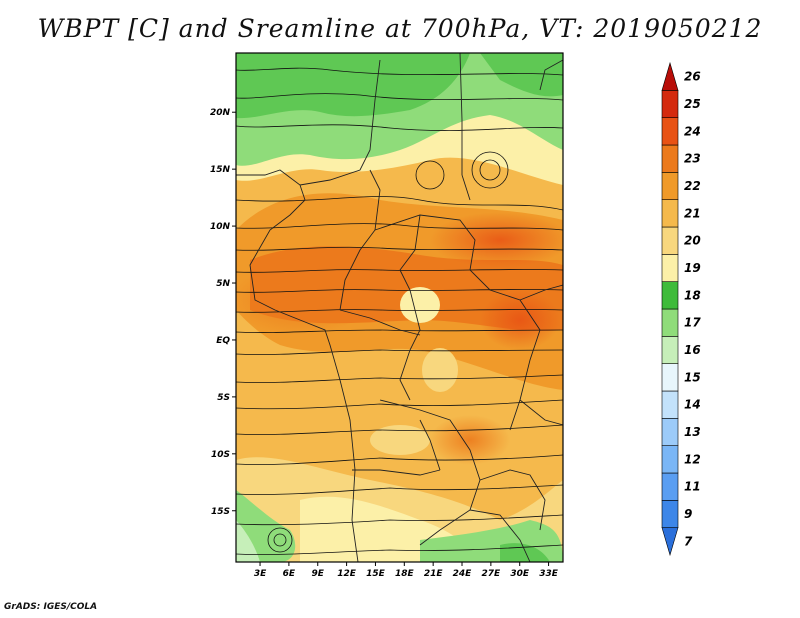  I want to click on lat-tick-label: 5S, so click(223, 398).